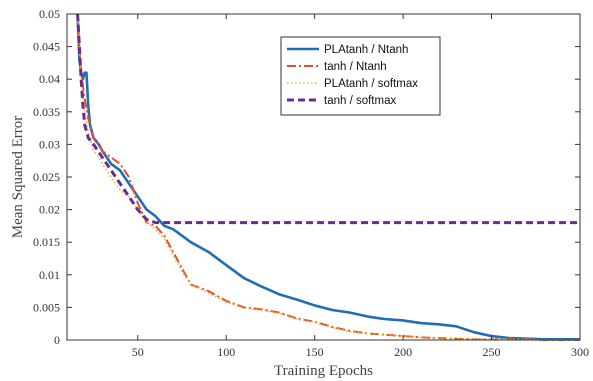 This screenshot has height=381, width=593. I want to click on y-tick-label: 0.05, so click(49, 14).